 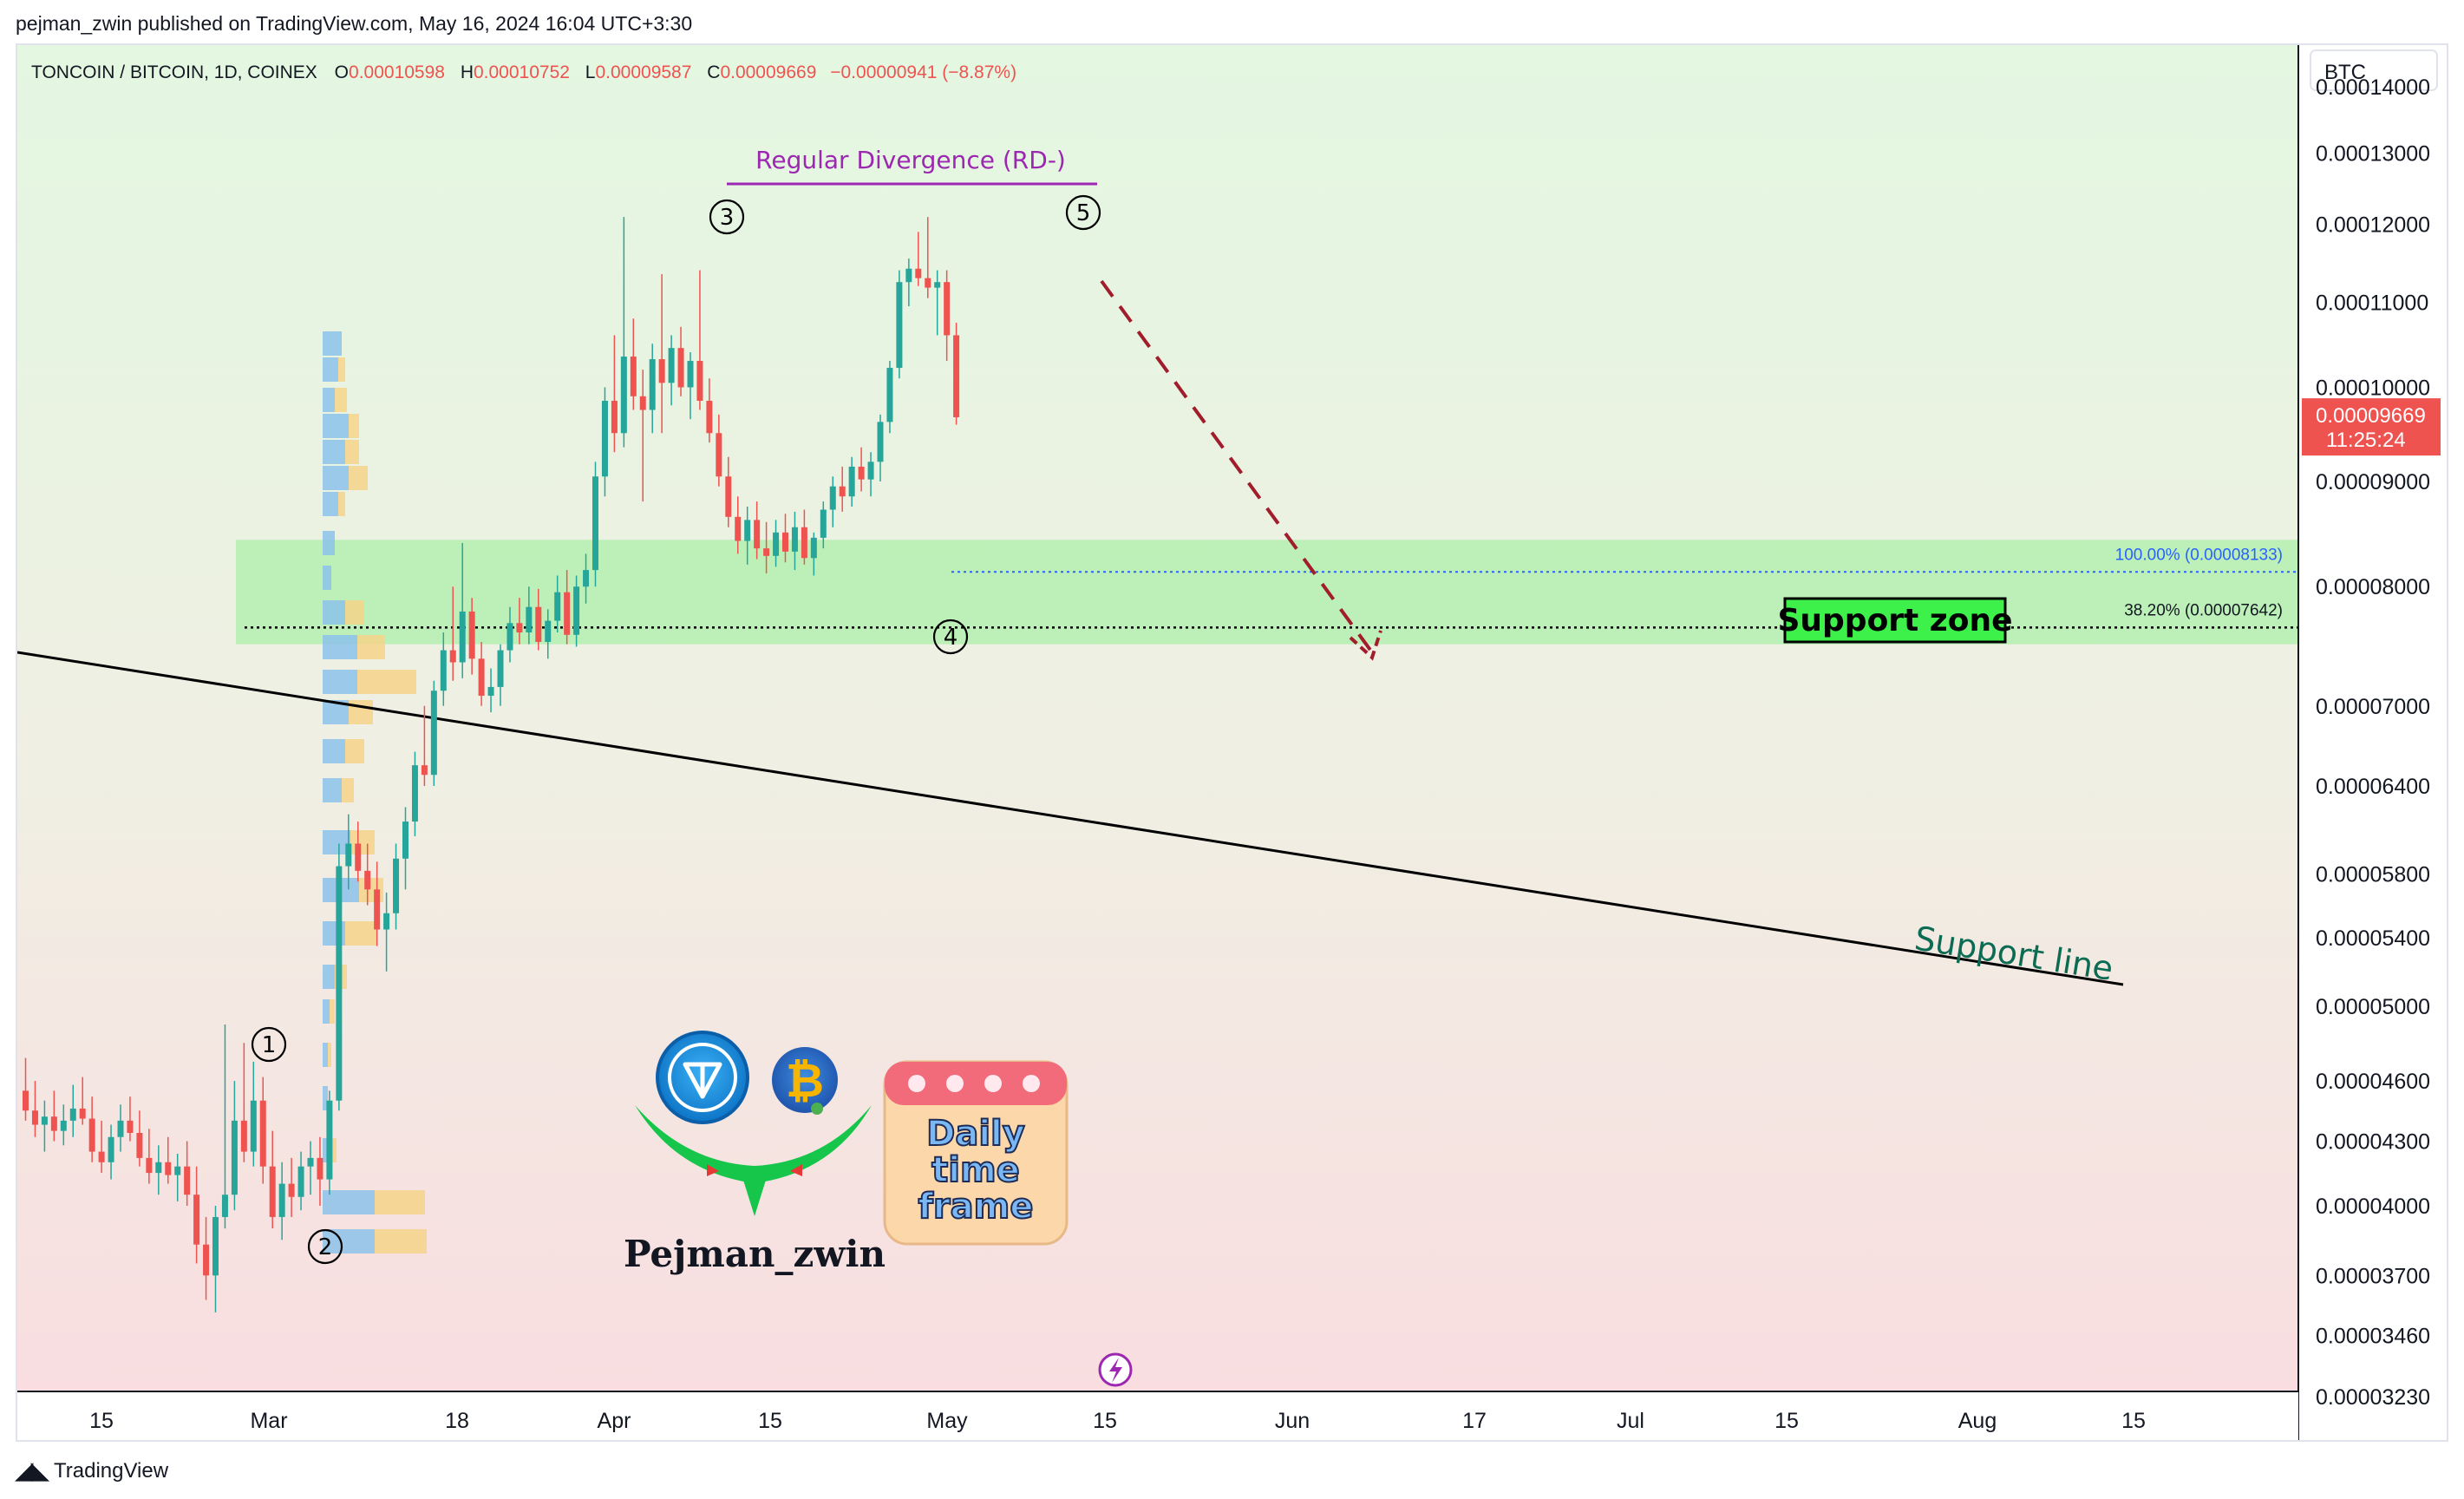 I want to click on lightning-icon, so click(x=1115, y=1369).